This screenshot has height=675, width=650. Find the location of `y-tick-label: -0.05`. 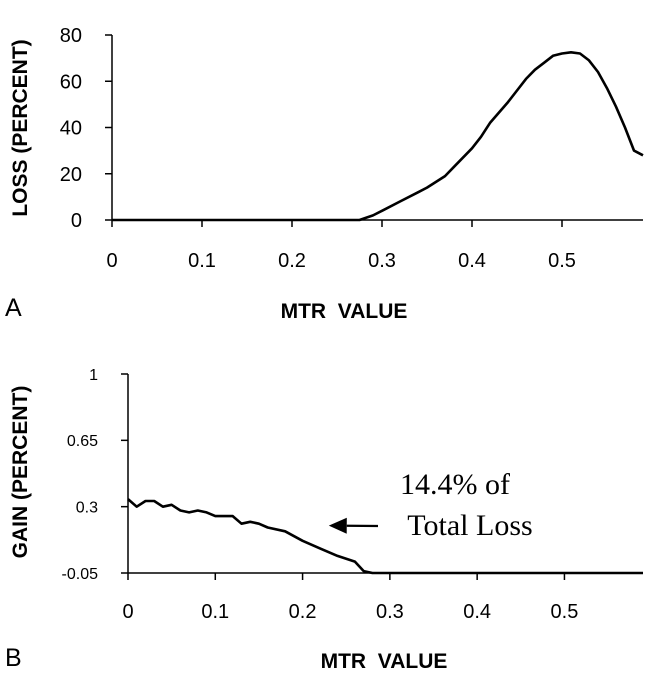

y-tick-label: -0.05 is located at coordinates (80, 574).